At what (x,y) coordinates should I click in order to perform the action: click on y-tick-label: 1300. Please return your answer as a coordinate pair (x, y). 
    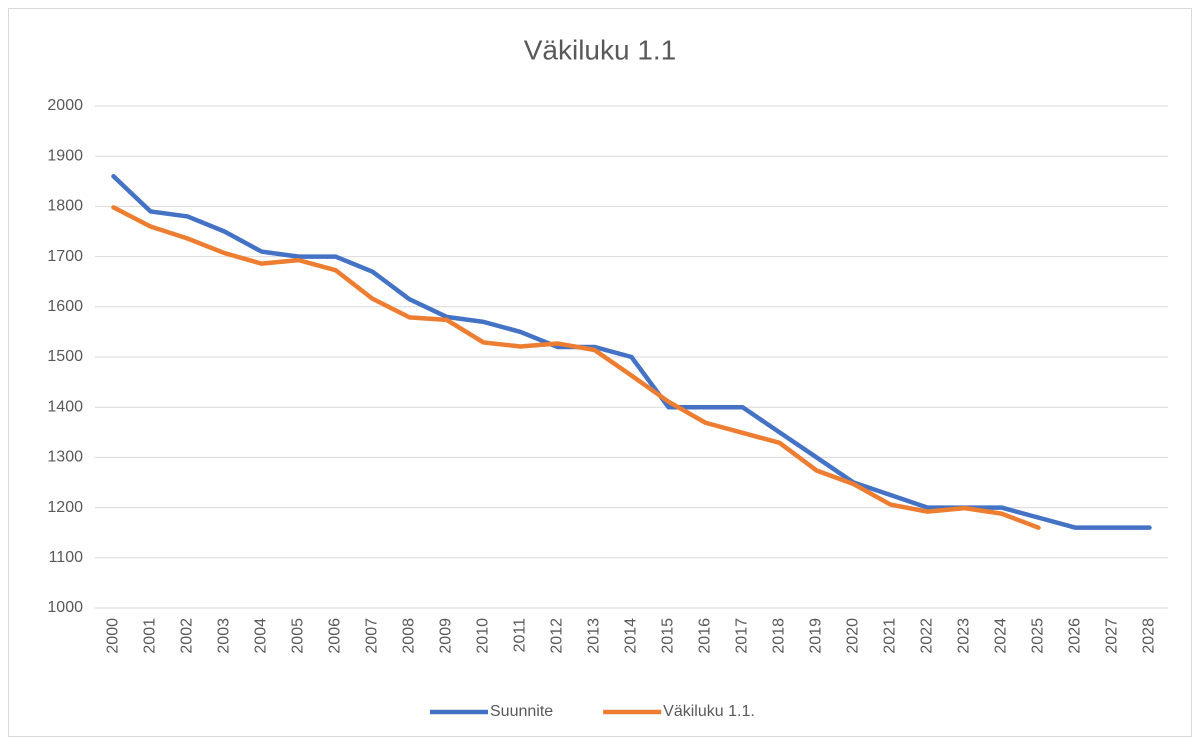
    Looking at the image, I should click on (65, 457).